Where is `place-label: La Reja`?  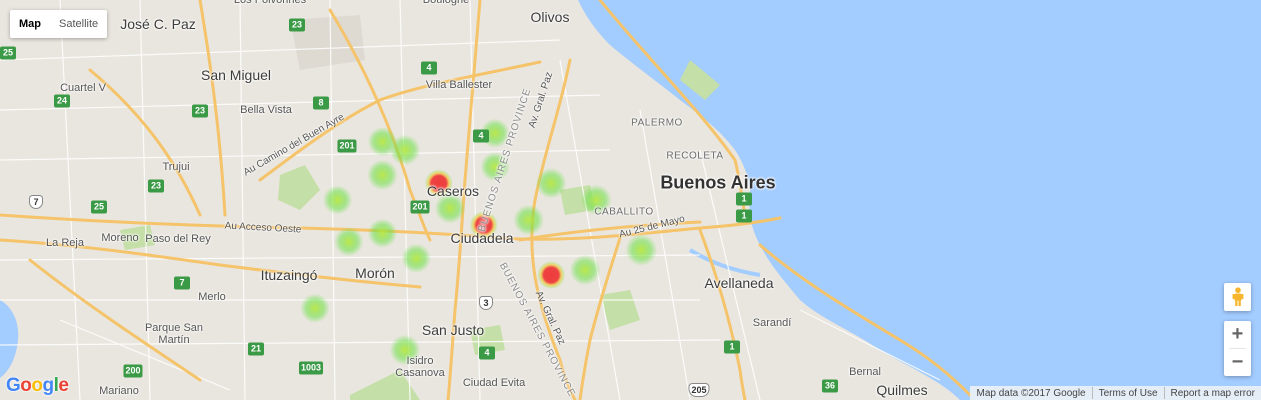
place-label: La Reja is located at coordinates (65, 243).